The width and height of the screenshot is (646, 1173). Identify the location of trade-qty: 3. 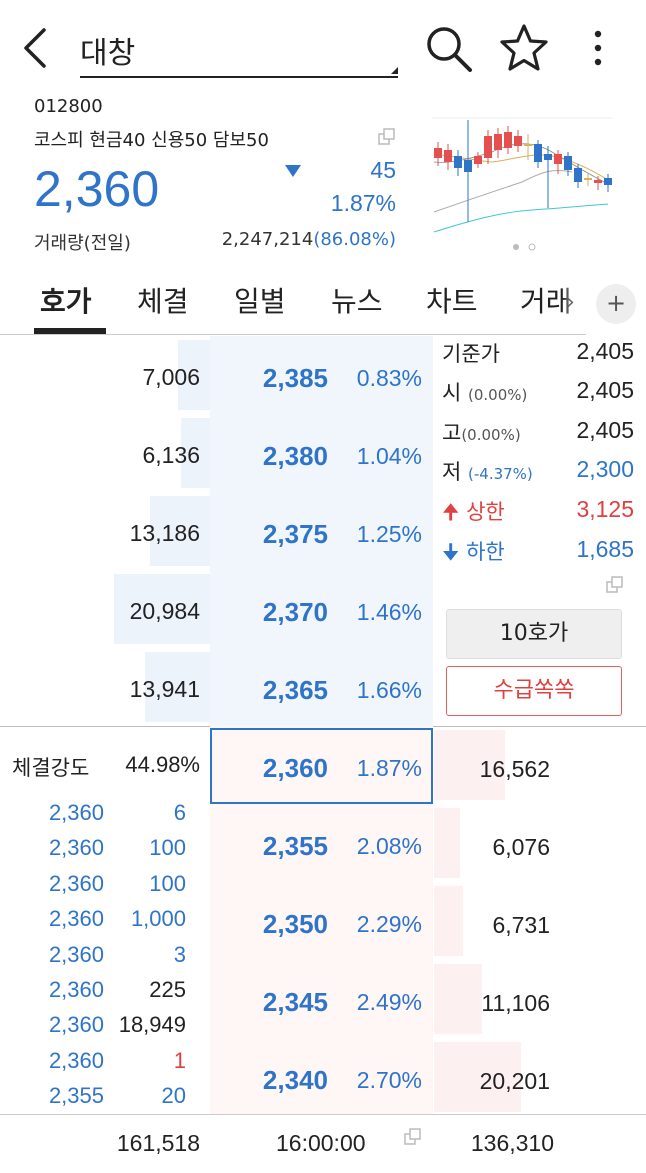
(179, 954).